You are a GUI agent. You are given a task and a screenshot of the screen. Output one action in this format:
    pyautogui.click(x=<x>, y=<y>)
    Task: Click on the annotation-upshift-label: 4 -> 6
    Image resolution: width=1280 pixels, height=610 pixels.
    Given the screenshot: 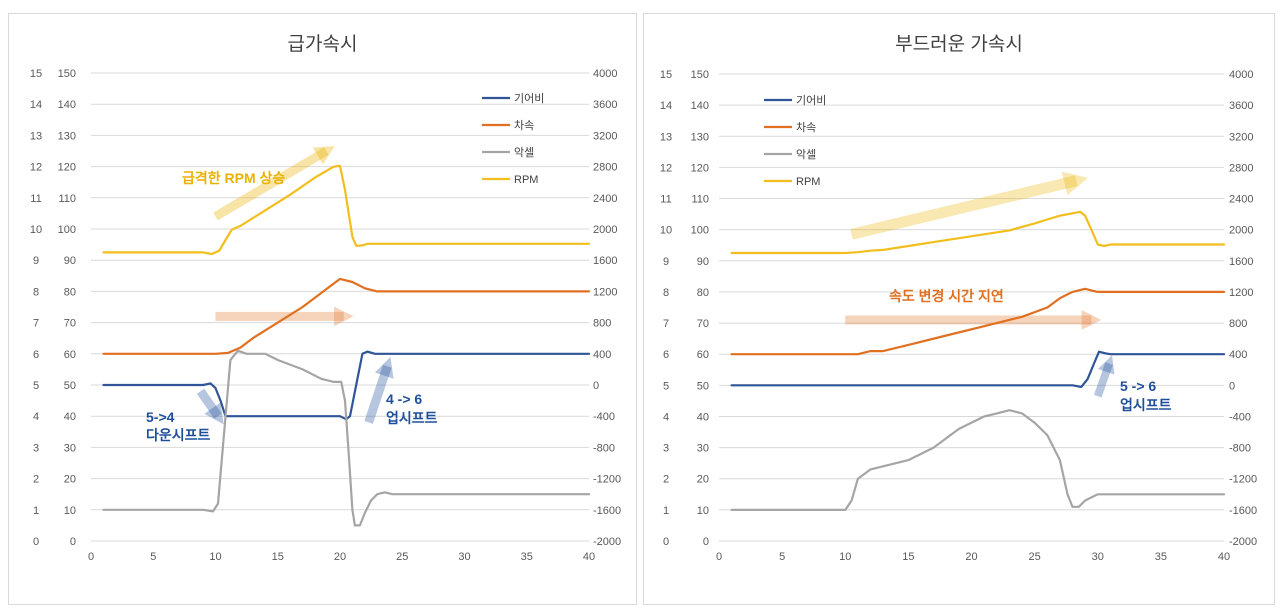 What is the action you would take?
    pyautogui.click(x=404, y=399)
    